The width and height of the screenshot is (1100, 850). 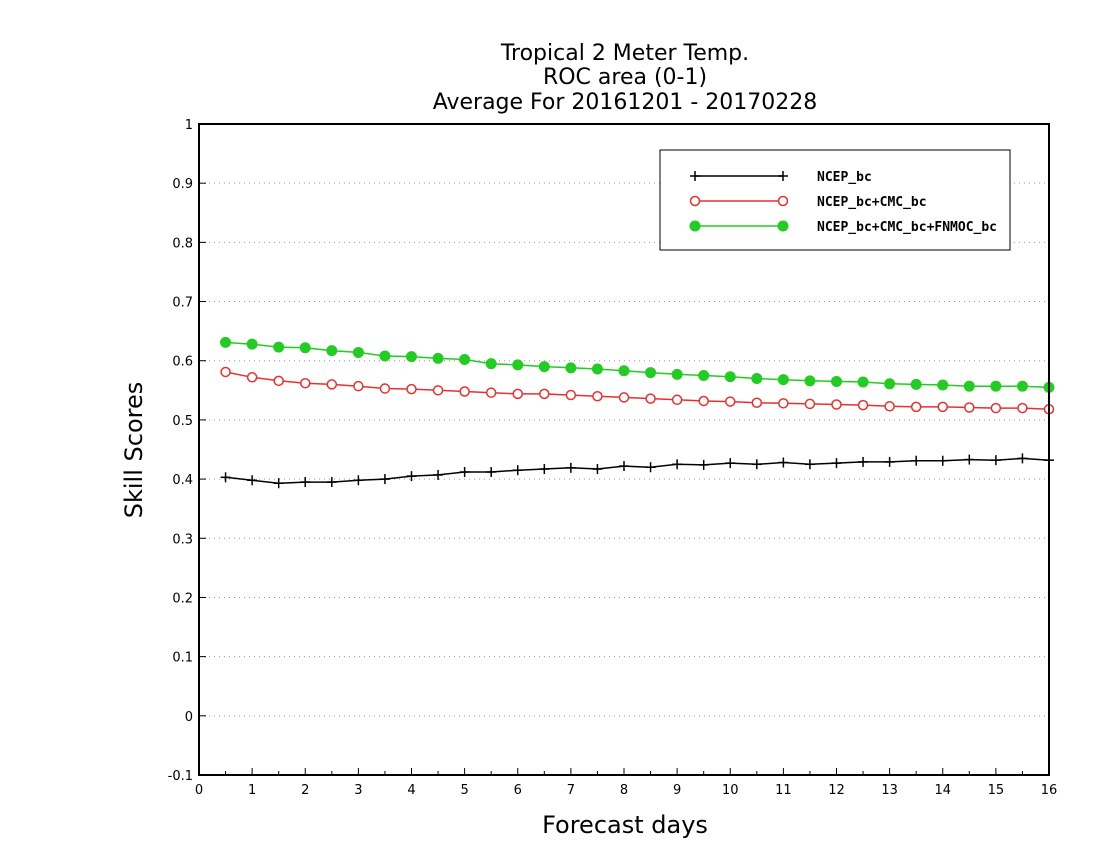 I want to click on x-tick-label: 16, so click(x=1049, y=790).